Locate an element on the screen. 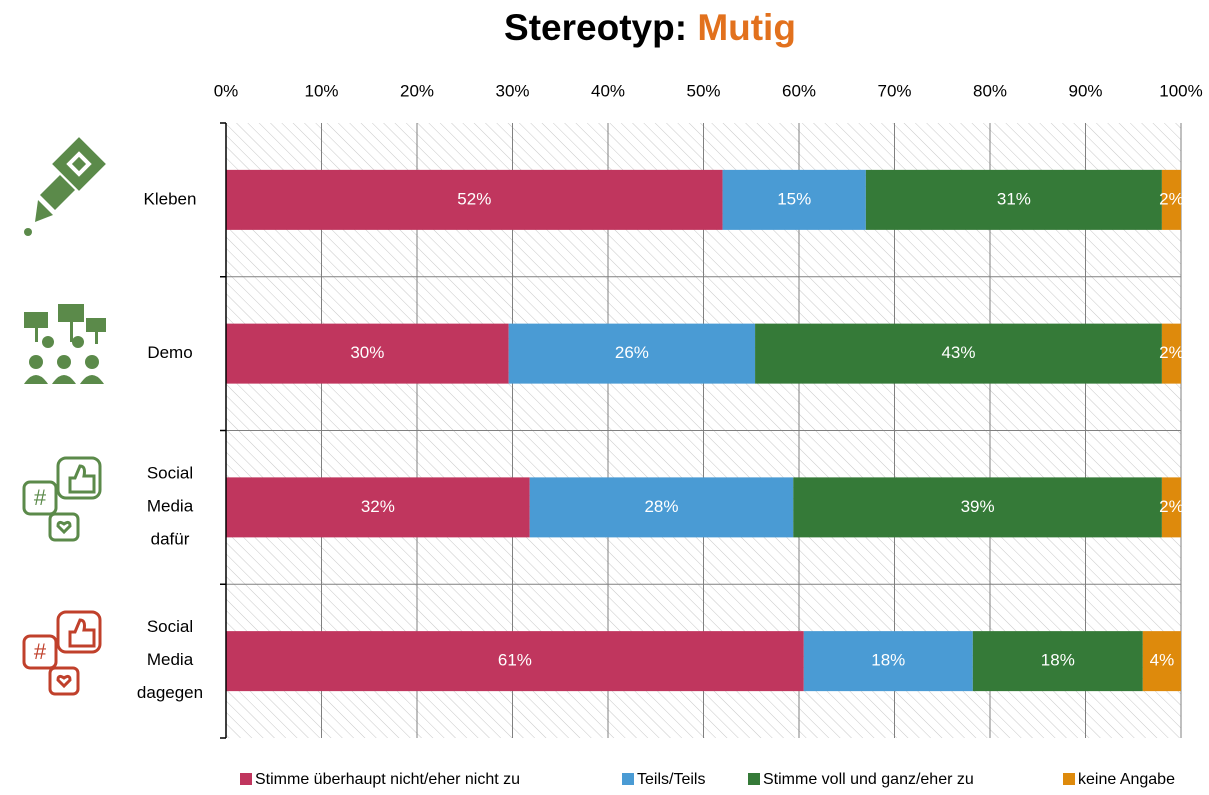 The height and width of the screenshot is (795, 1209). icon-social-for: # is located at coordinates (62, 499).